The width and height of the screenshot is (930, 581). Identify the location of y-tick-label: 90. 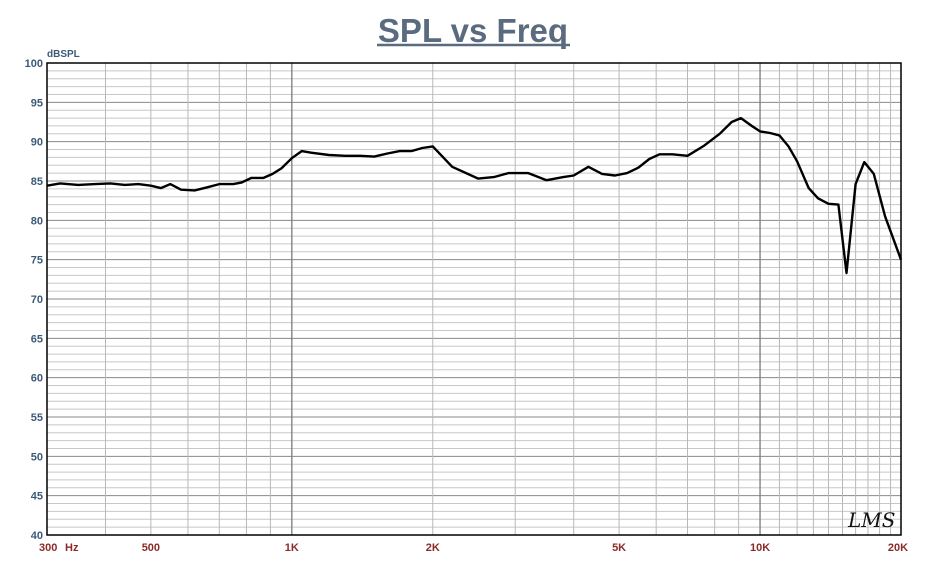
(37, 143).